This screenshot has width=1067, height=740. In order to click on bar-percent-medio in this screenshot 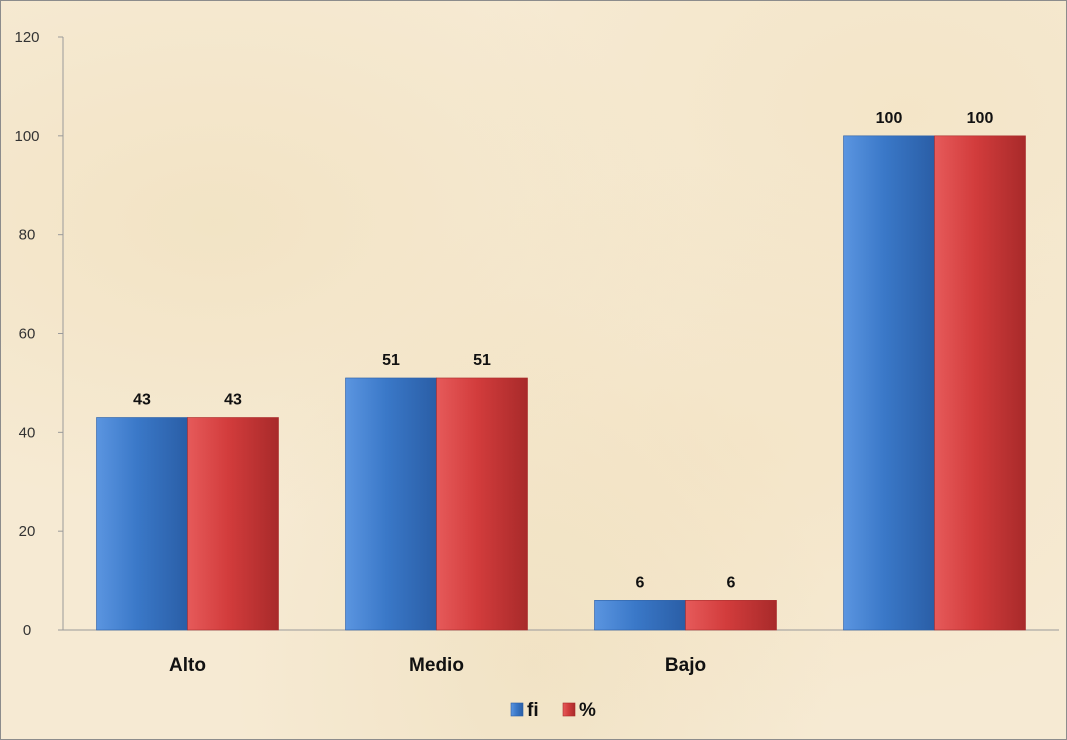, I will do `click(482, 504)`.